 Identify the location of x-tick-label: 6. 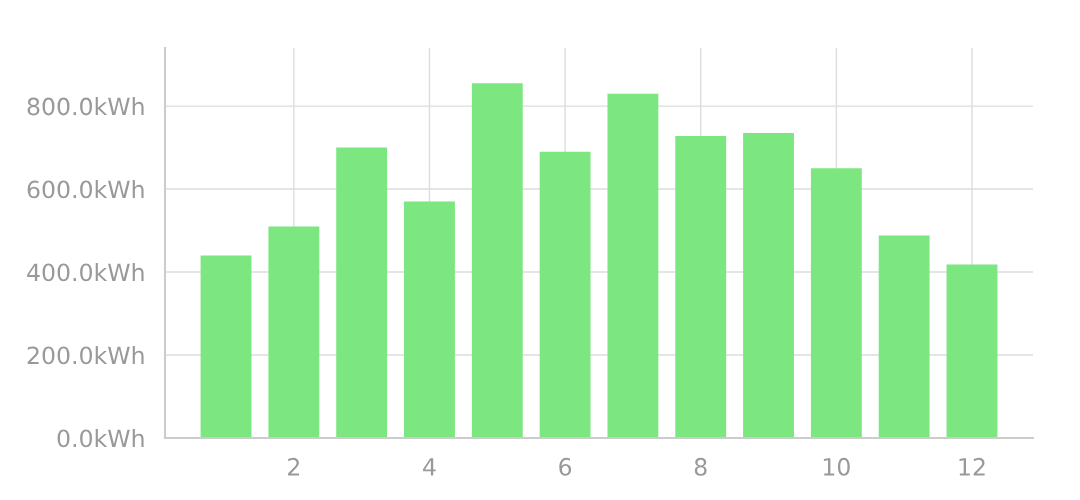
(565, 466).